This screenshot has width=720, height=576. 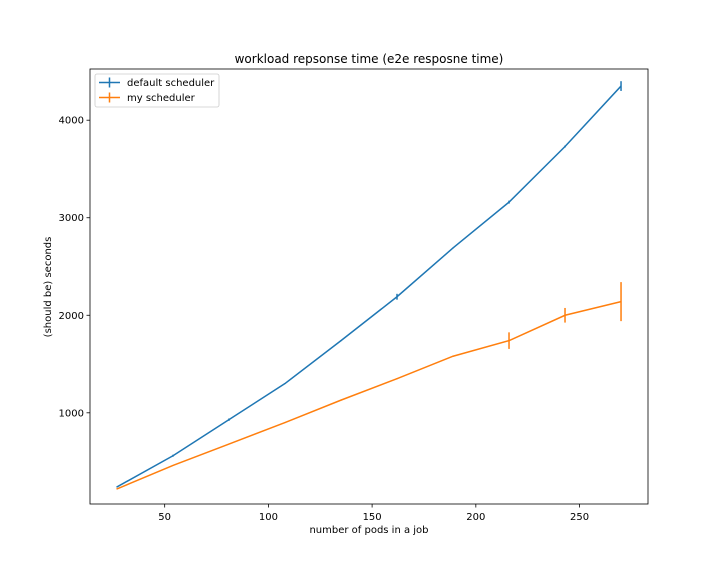 I want to click on y-tick-label: 1000, so click(x=71, y=413).